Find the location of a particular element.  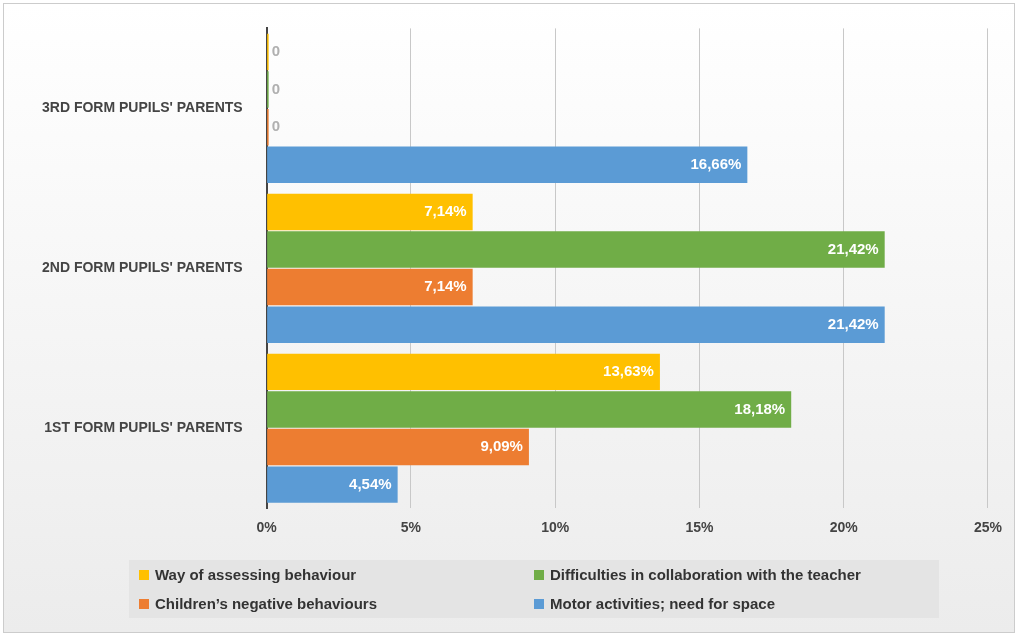

x-tick-label: 0% is located at coordinates (267, 527).